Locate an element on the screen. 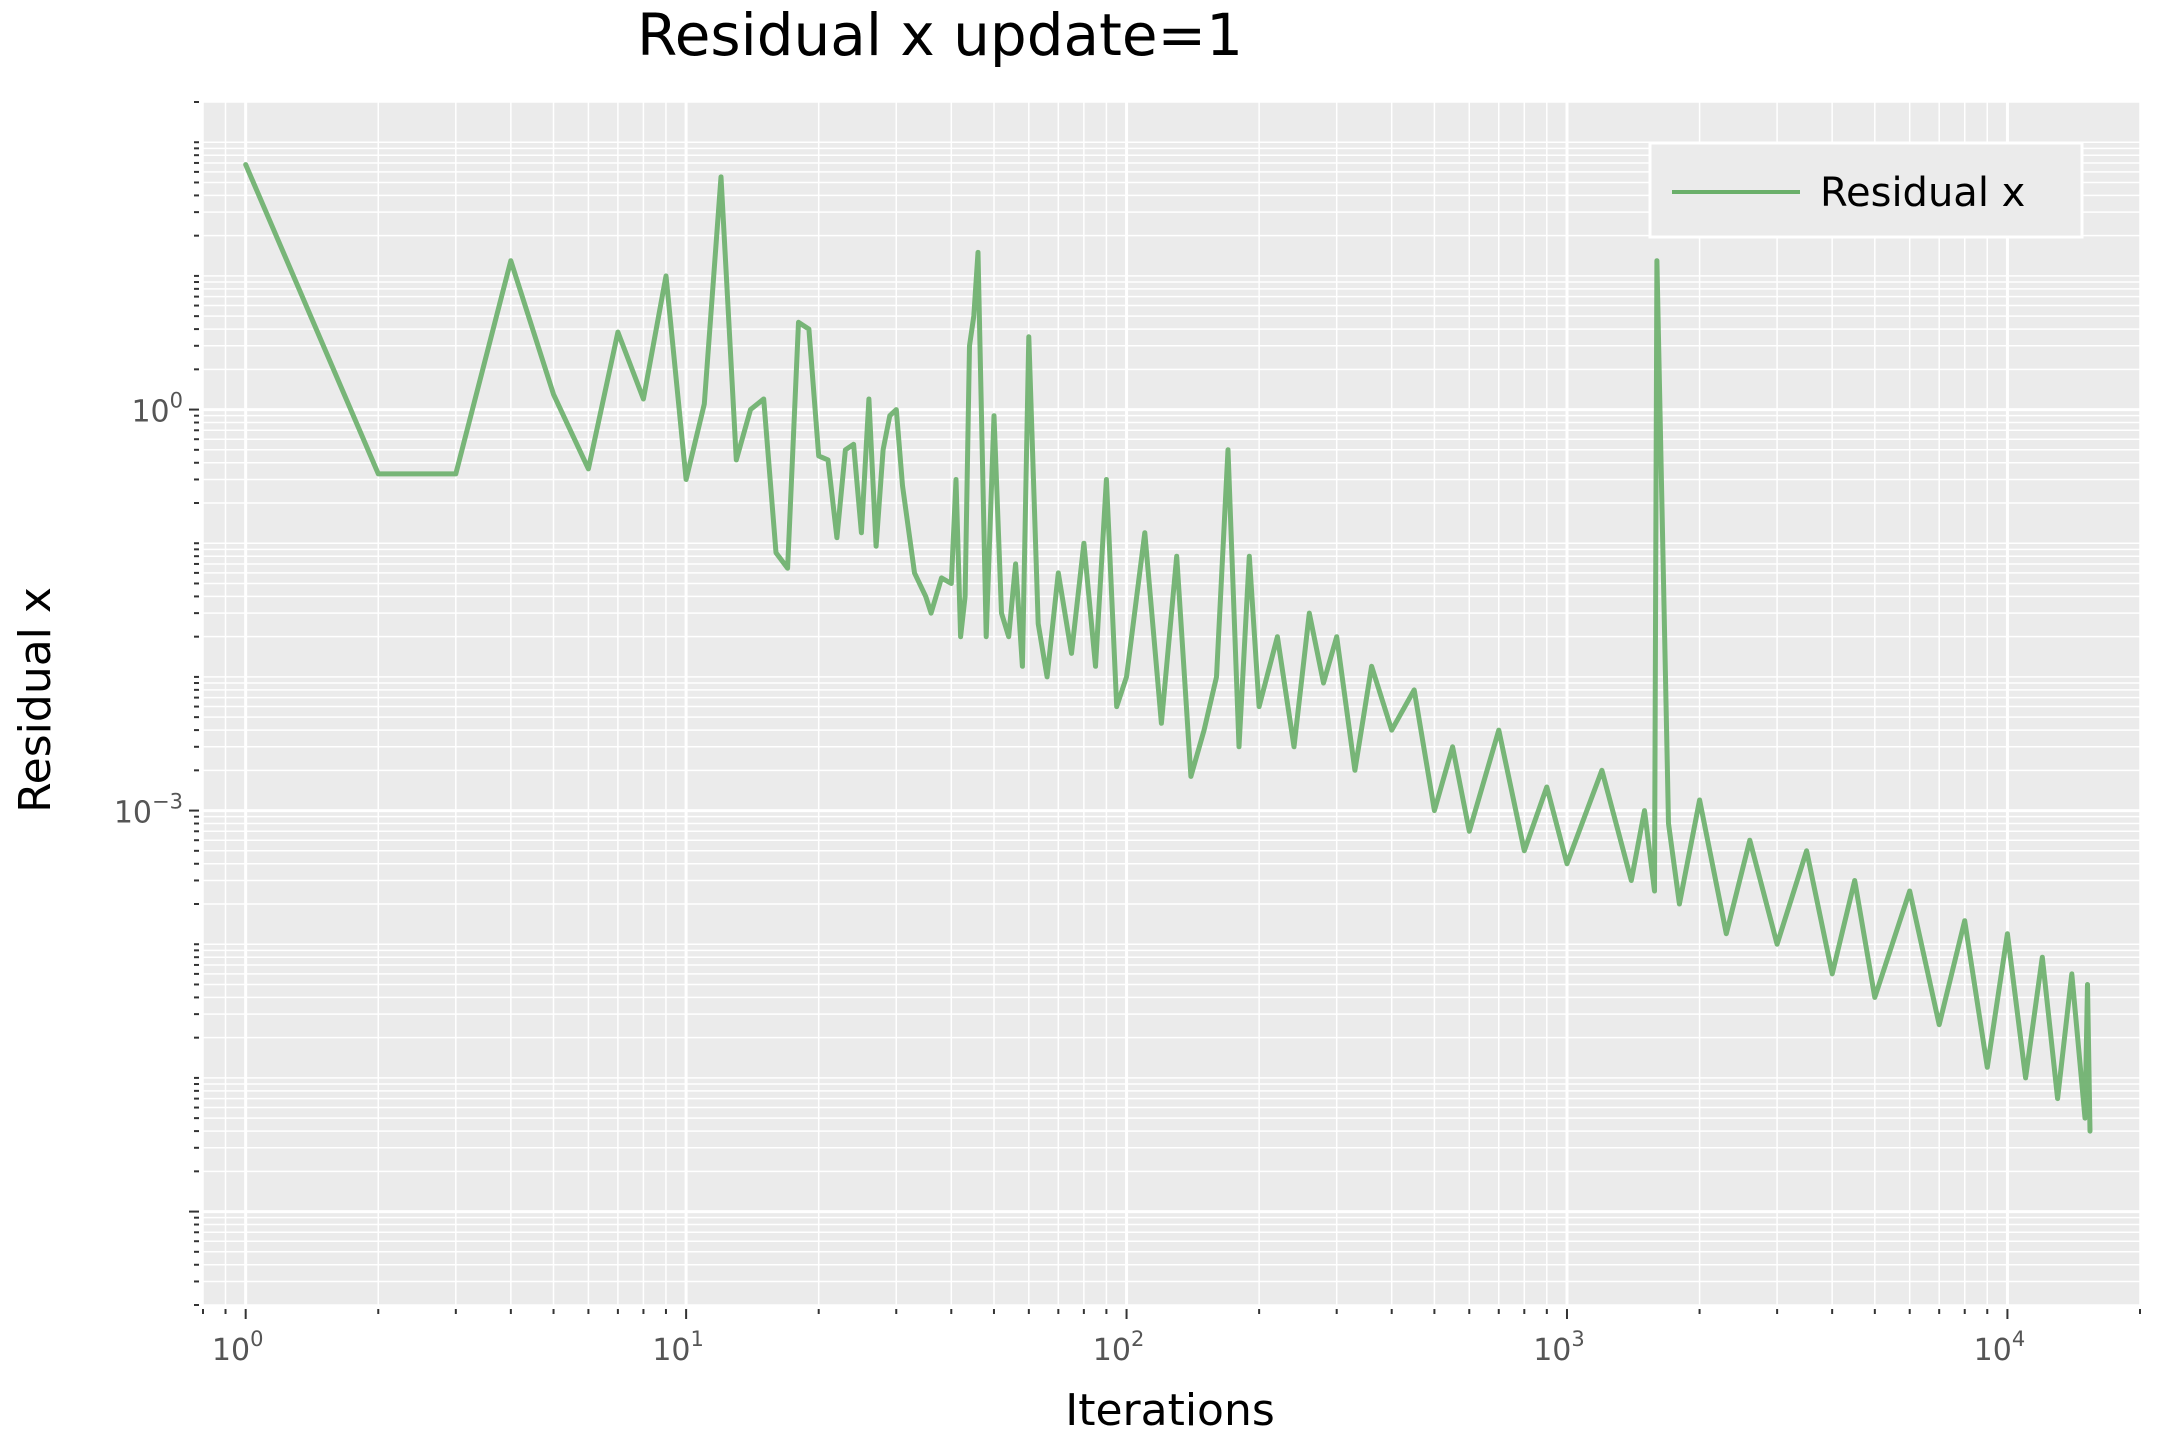 This screenshot has width=2160, height=1440. y-tick-label: 10⁻³ is located at coordinates (148, 810).